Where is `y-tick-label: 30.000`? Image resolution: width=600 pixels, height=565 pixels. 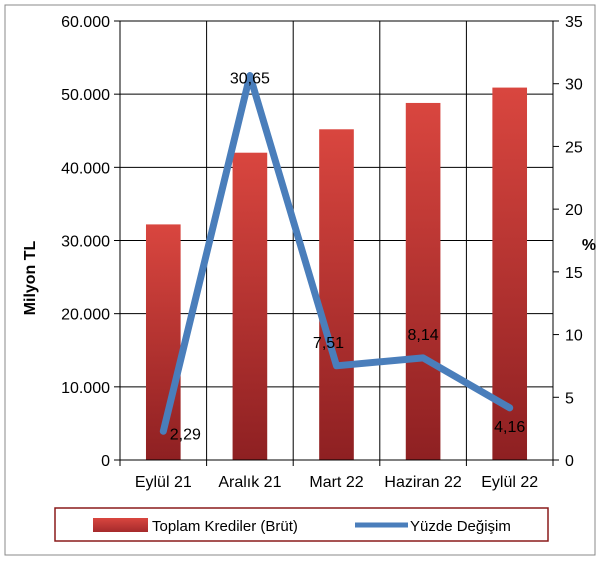
y-tick-label: 30.000 is located at coordinates (85, 242).